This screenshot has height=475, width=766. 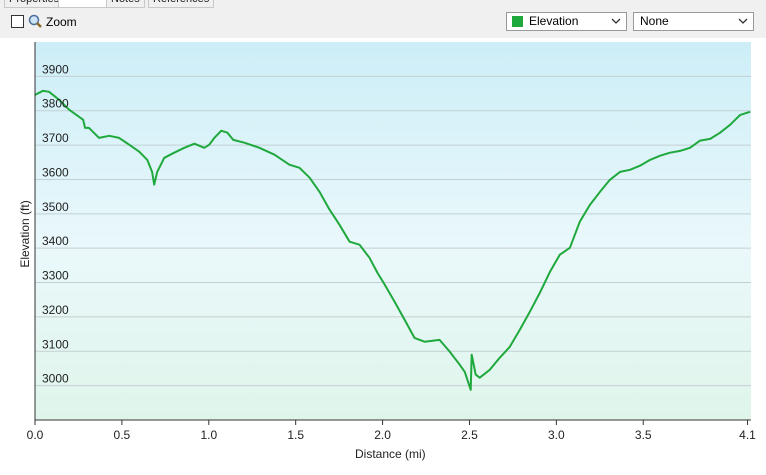 I want to click on y-tick-label: 3200, so click(x=55, y=310).